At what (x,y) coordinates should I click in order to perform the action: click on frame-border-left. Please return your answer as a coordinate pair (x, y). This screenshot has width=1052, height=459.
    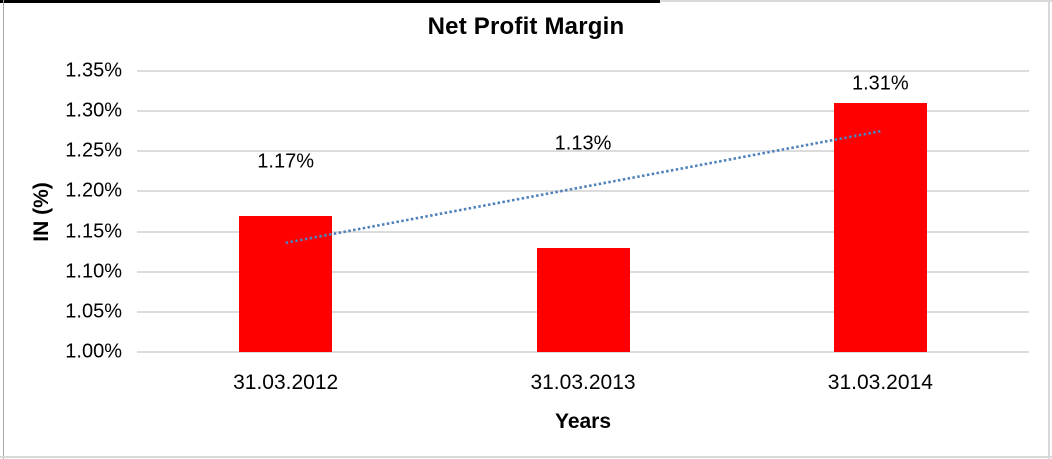
    Looking at the image, I should click on (3, 229).